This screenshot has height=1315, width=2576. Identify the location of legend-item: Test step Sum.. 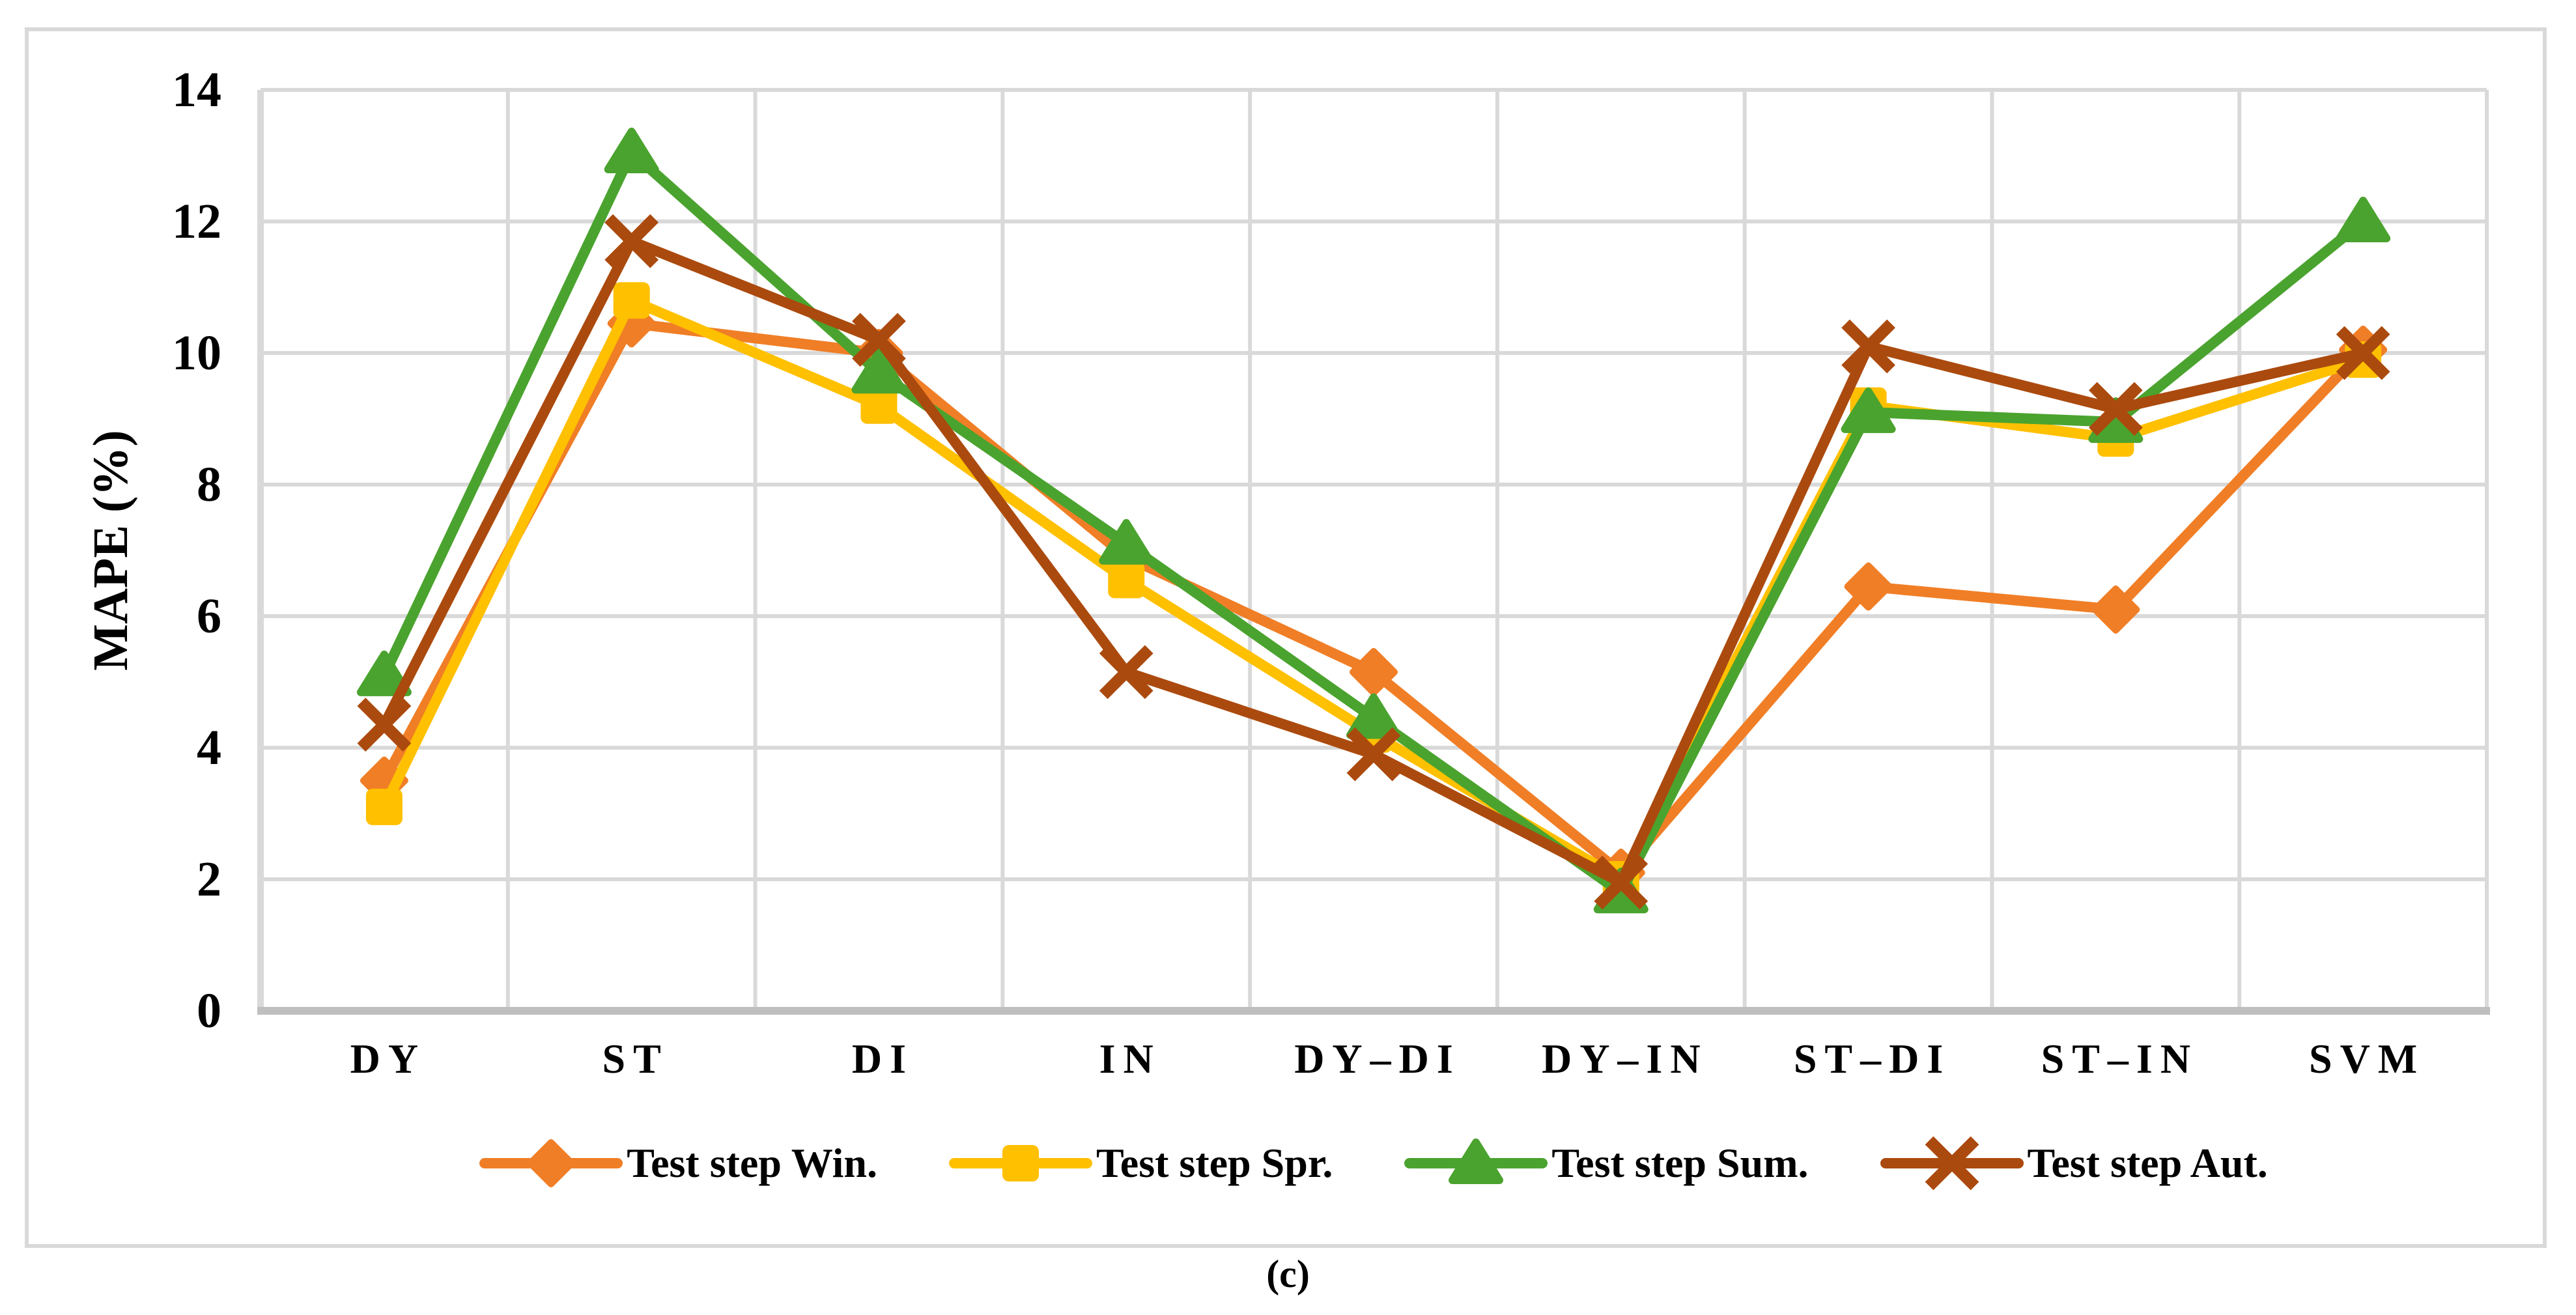
(1606, 1163).